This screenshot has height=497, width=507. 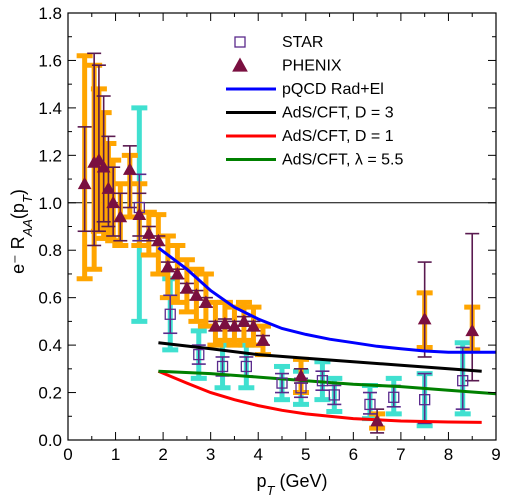 I want to click on legend-label-5: AdS/CFT, λ = 5.5, so click(x=342, y=160).